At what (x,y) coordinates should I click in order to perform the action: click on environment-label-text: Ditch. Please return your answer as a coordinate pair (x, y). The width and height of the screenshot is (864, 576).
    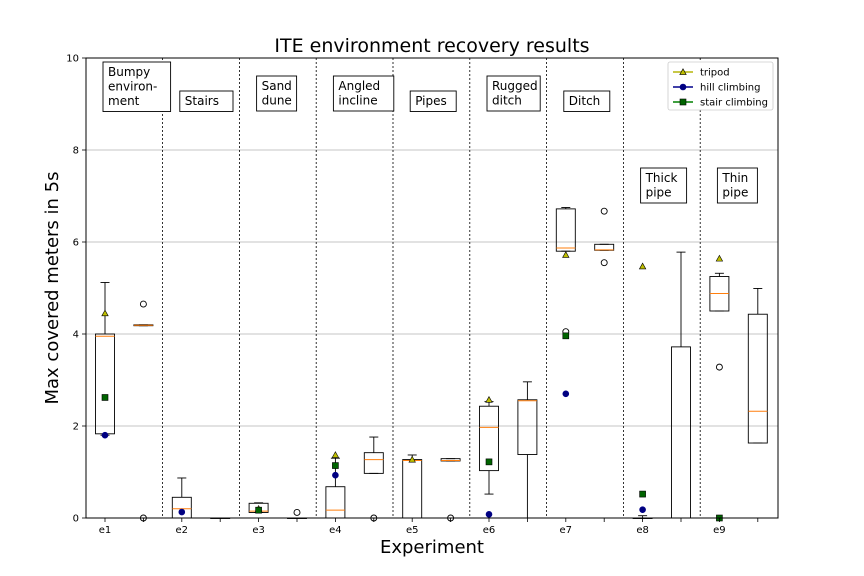
    Looking at the image, I should click on (584, 101).